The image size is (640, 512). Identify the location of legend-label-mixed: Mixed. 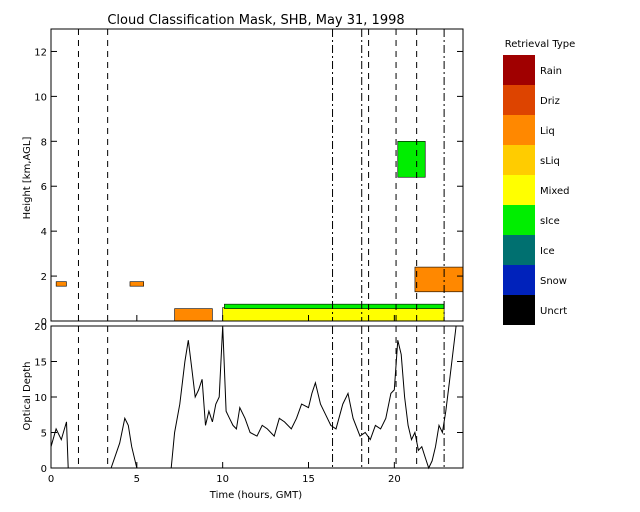
(555, 191).